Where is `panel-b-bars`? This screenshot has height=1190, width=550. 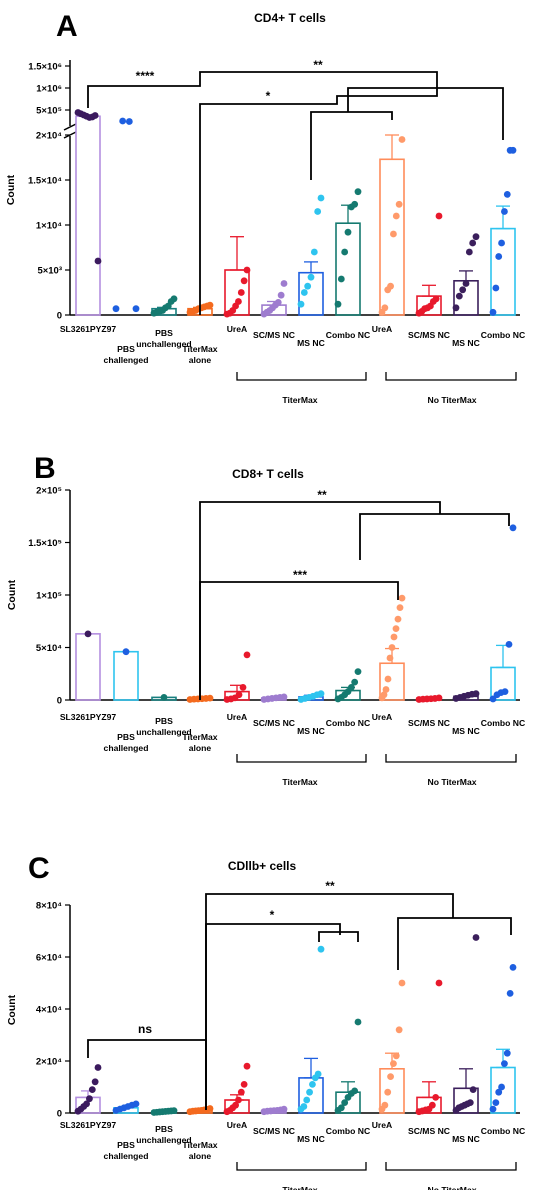 panel-b-bars is located at coordinates (296, 613).